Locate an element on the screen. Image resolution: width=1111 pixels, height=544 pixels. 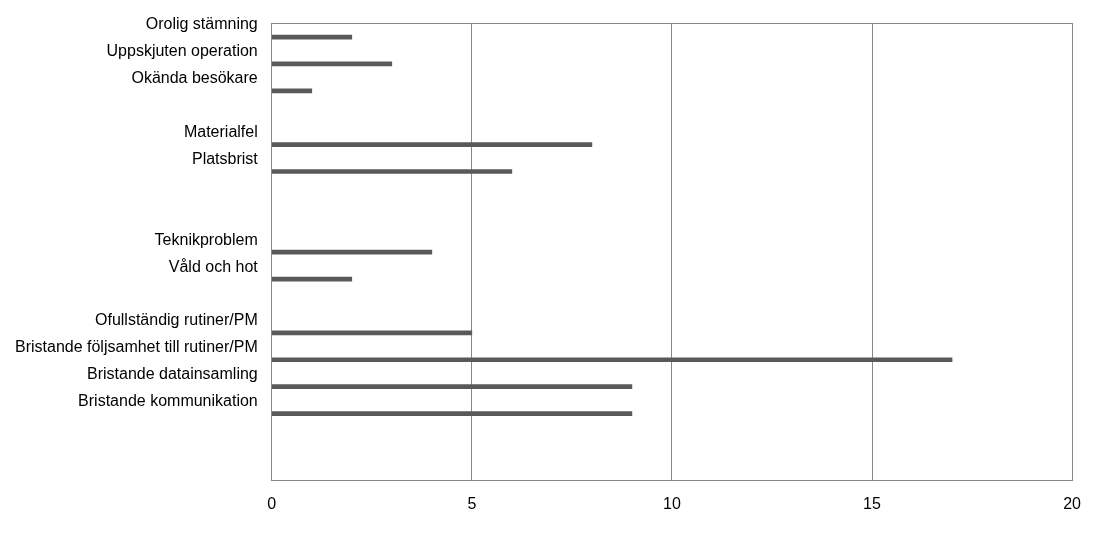
y-tick-label: Platsbrist is located at coordinates (225, 158).